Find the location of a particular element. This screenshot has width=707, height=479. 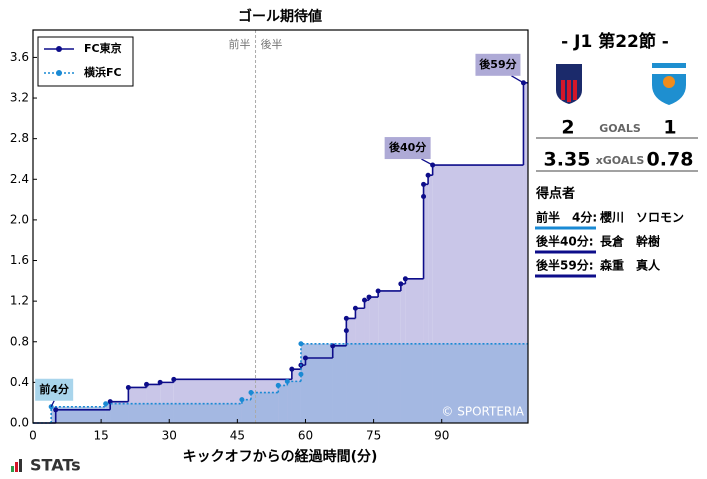

annotation-label: 後59分 is located at coordinates (497, 64).